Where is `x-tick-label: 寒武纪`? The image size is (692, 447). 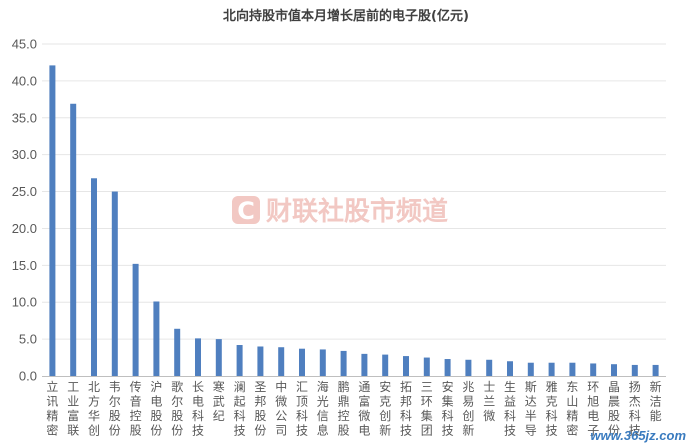
x-tick-label: 寒武纪 is located at coordinates (219, 401).